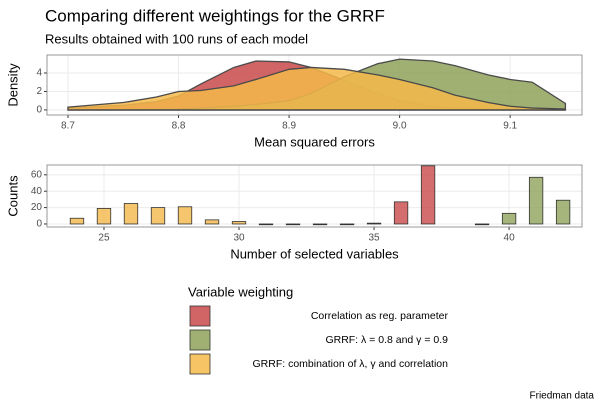 This screenshot has width=600, height=409. What do you see at coordinates (239, 238) in the screenshot?
I see `x-tick-label: 30` at bounding box center [239, 238].